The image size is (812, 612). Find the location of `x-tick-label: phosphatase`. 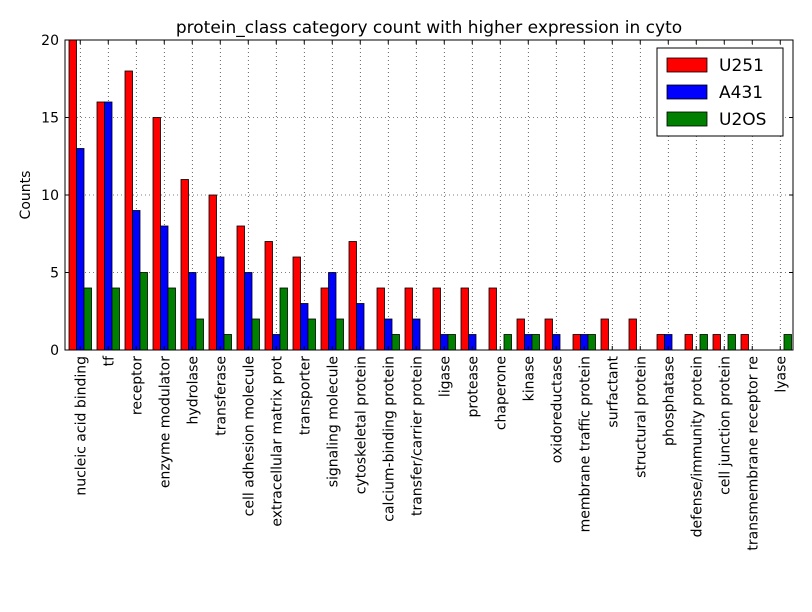

x-tick-label: phosphatase is located at coordinates (669, 401).